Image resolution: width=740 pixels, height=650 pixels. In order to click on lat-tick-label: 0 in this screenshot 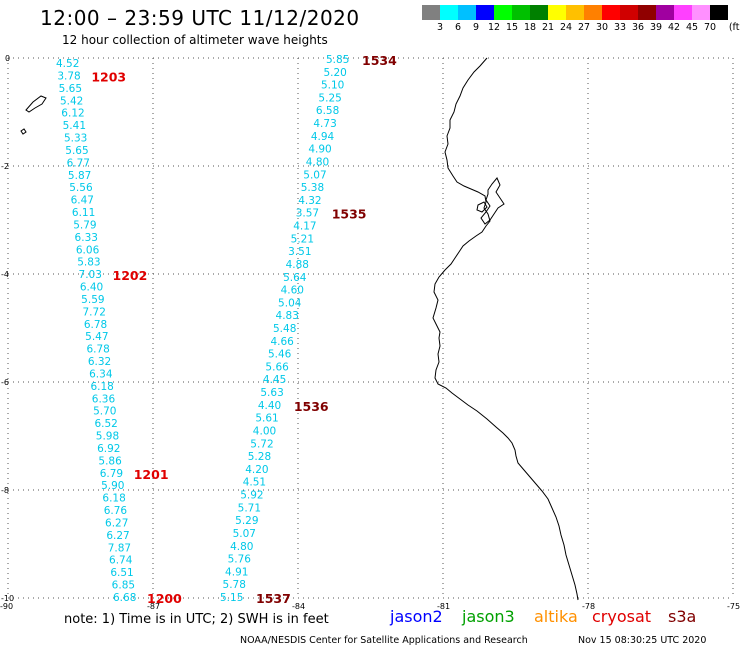, I will do `click(7, 58)`.